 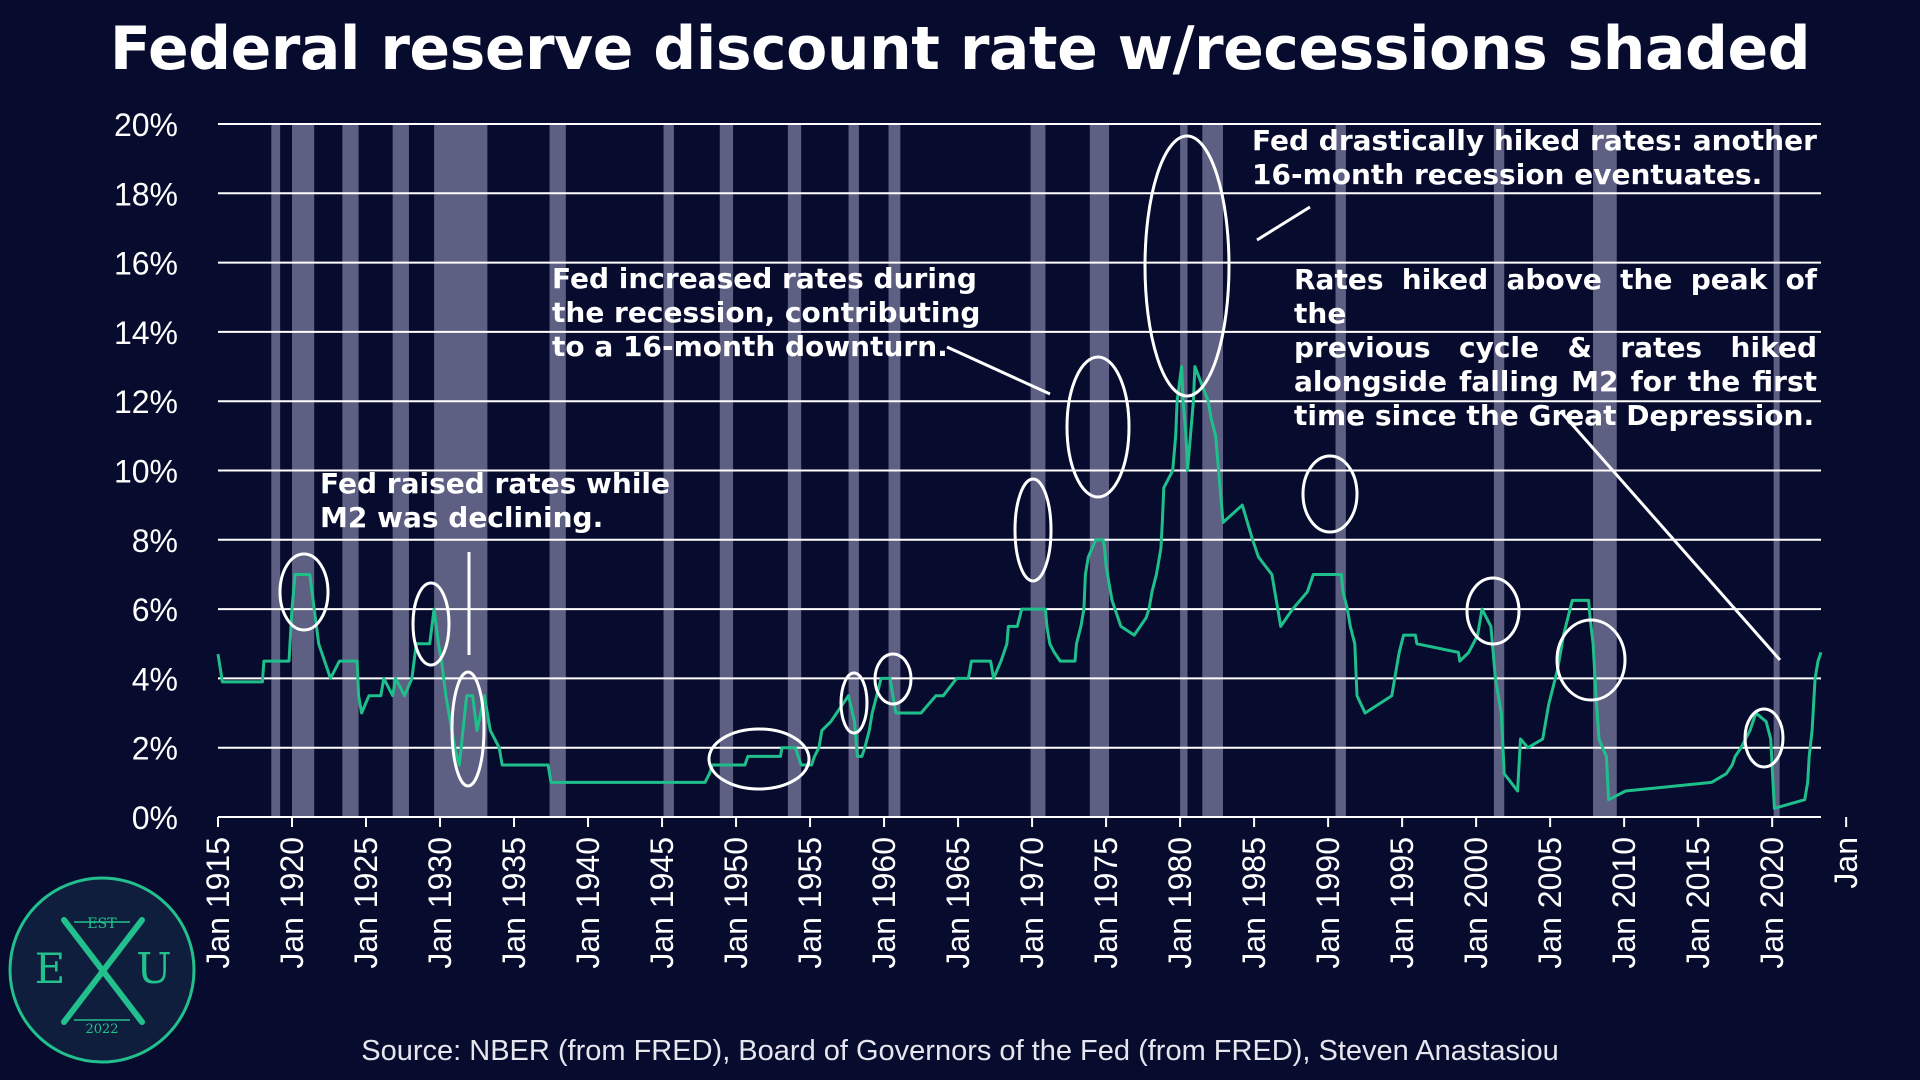 What do you see at coordinates (1328, 903) in the screenshot?
I see `x-tick-label: Jan 1990` at bounding box center [1328, 903].